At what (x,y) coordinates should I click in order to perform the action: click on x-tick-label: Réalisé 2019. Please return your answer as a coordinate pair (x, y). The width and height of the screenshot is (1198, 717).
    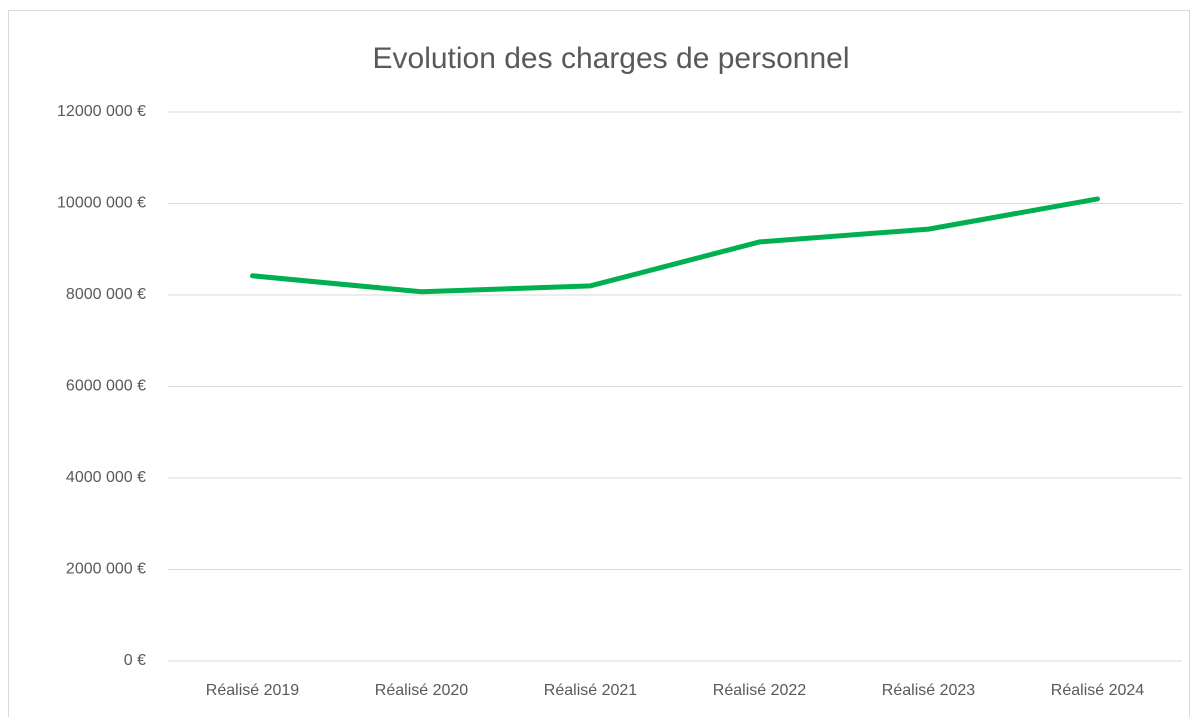
    Looking at the image, I should click on (253, 690).